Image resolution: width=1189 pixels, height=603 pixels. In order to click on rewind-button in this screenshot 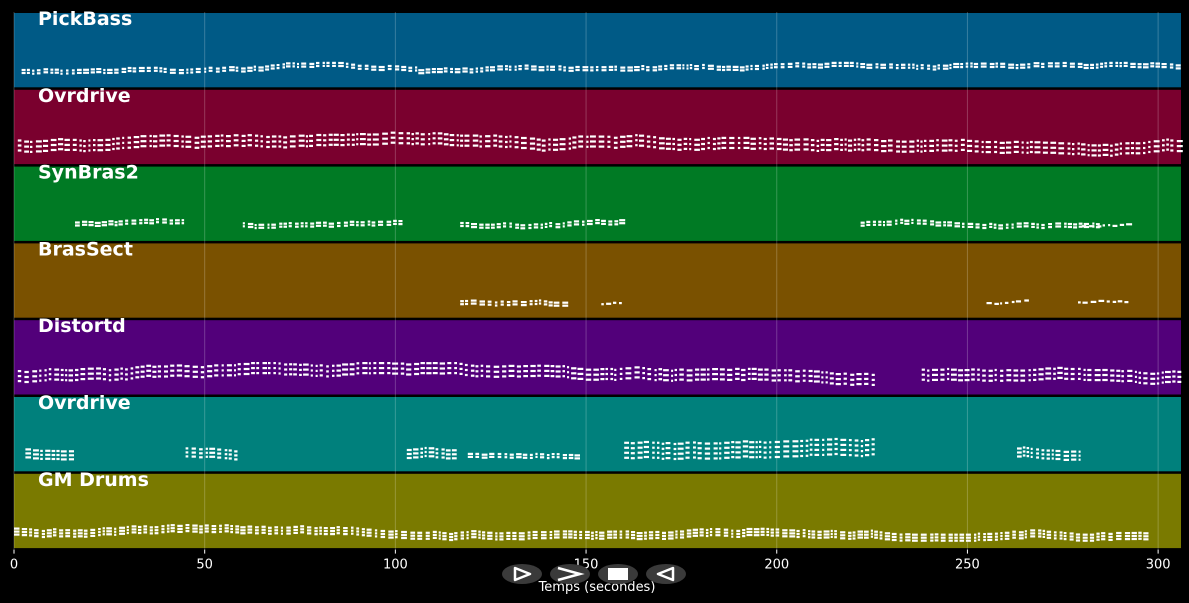, I will do `click(666, 574)`.